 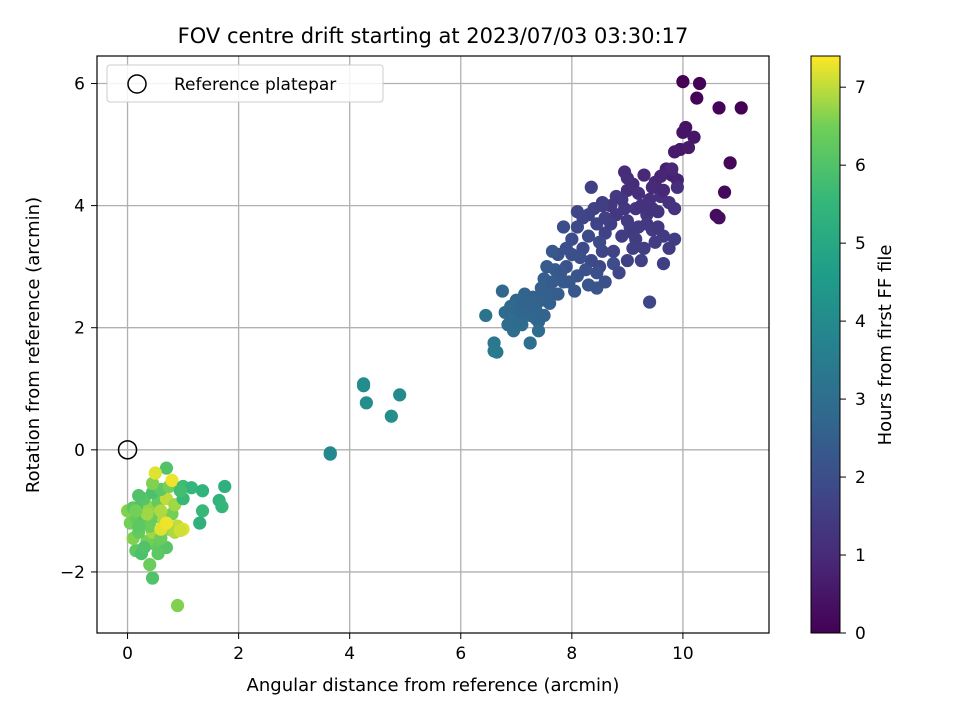 What do you see at coordinates (33, 345) in the screenshot?
I see `y-axis-title: Rotation from reference (arcmin)` at bounding box center [33, 345].